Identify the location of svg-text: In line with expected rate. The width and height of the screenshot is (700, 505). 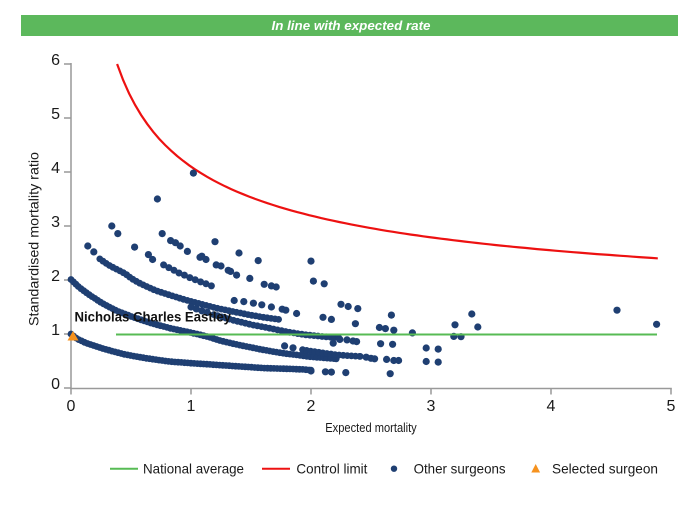
(351, 26).